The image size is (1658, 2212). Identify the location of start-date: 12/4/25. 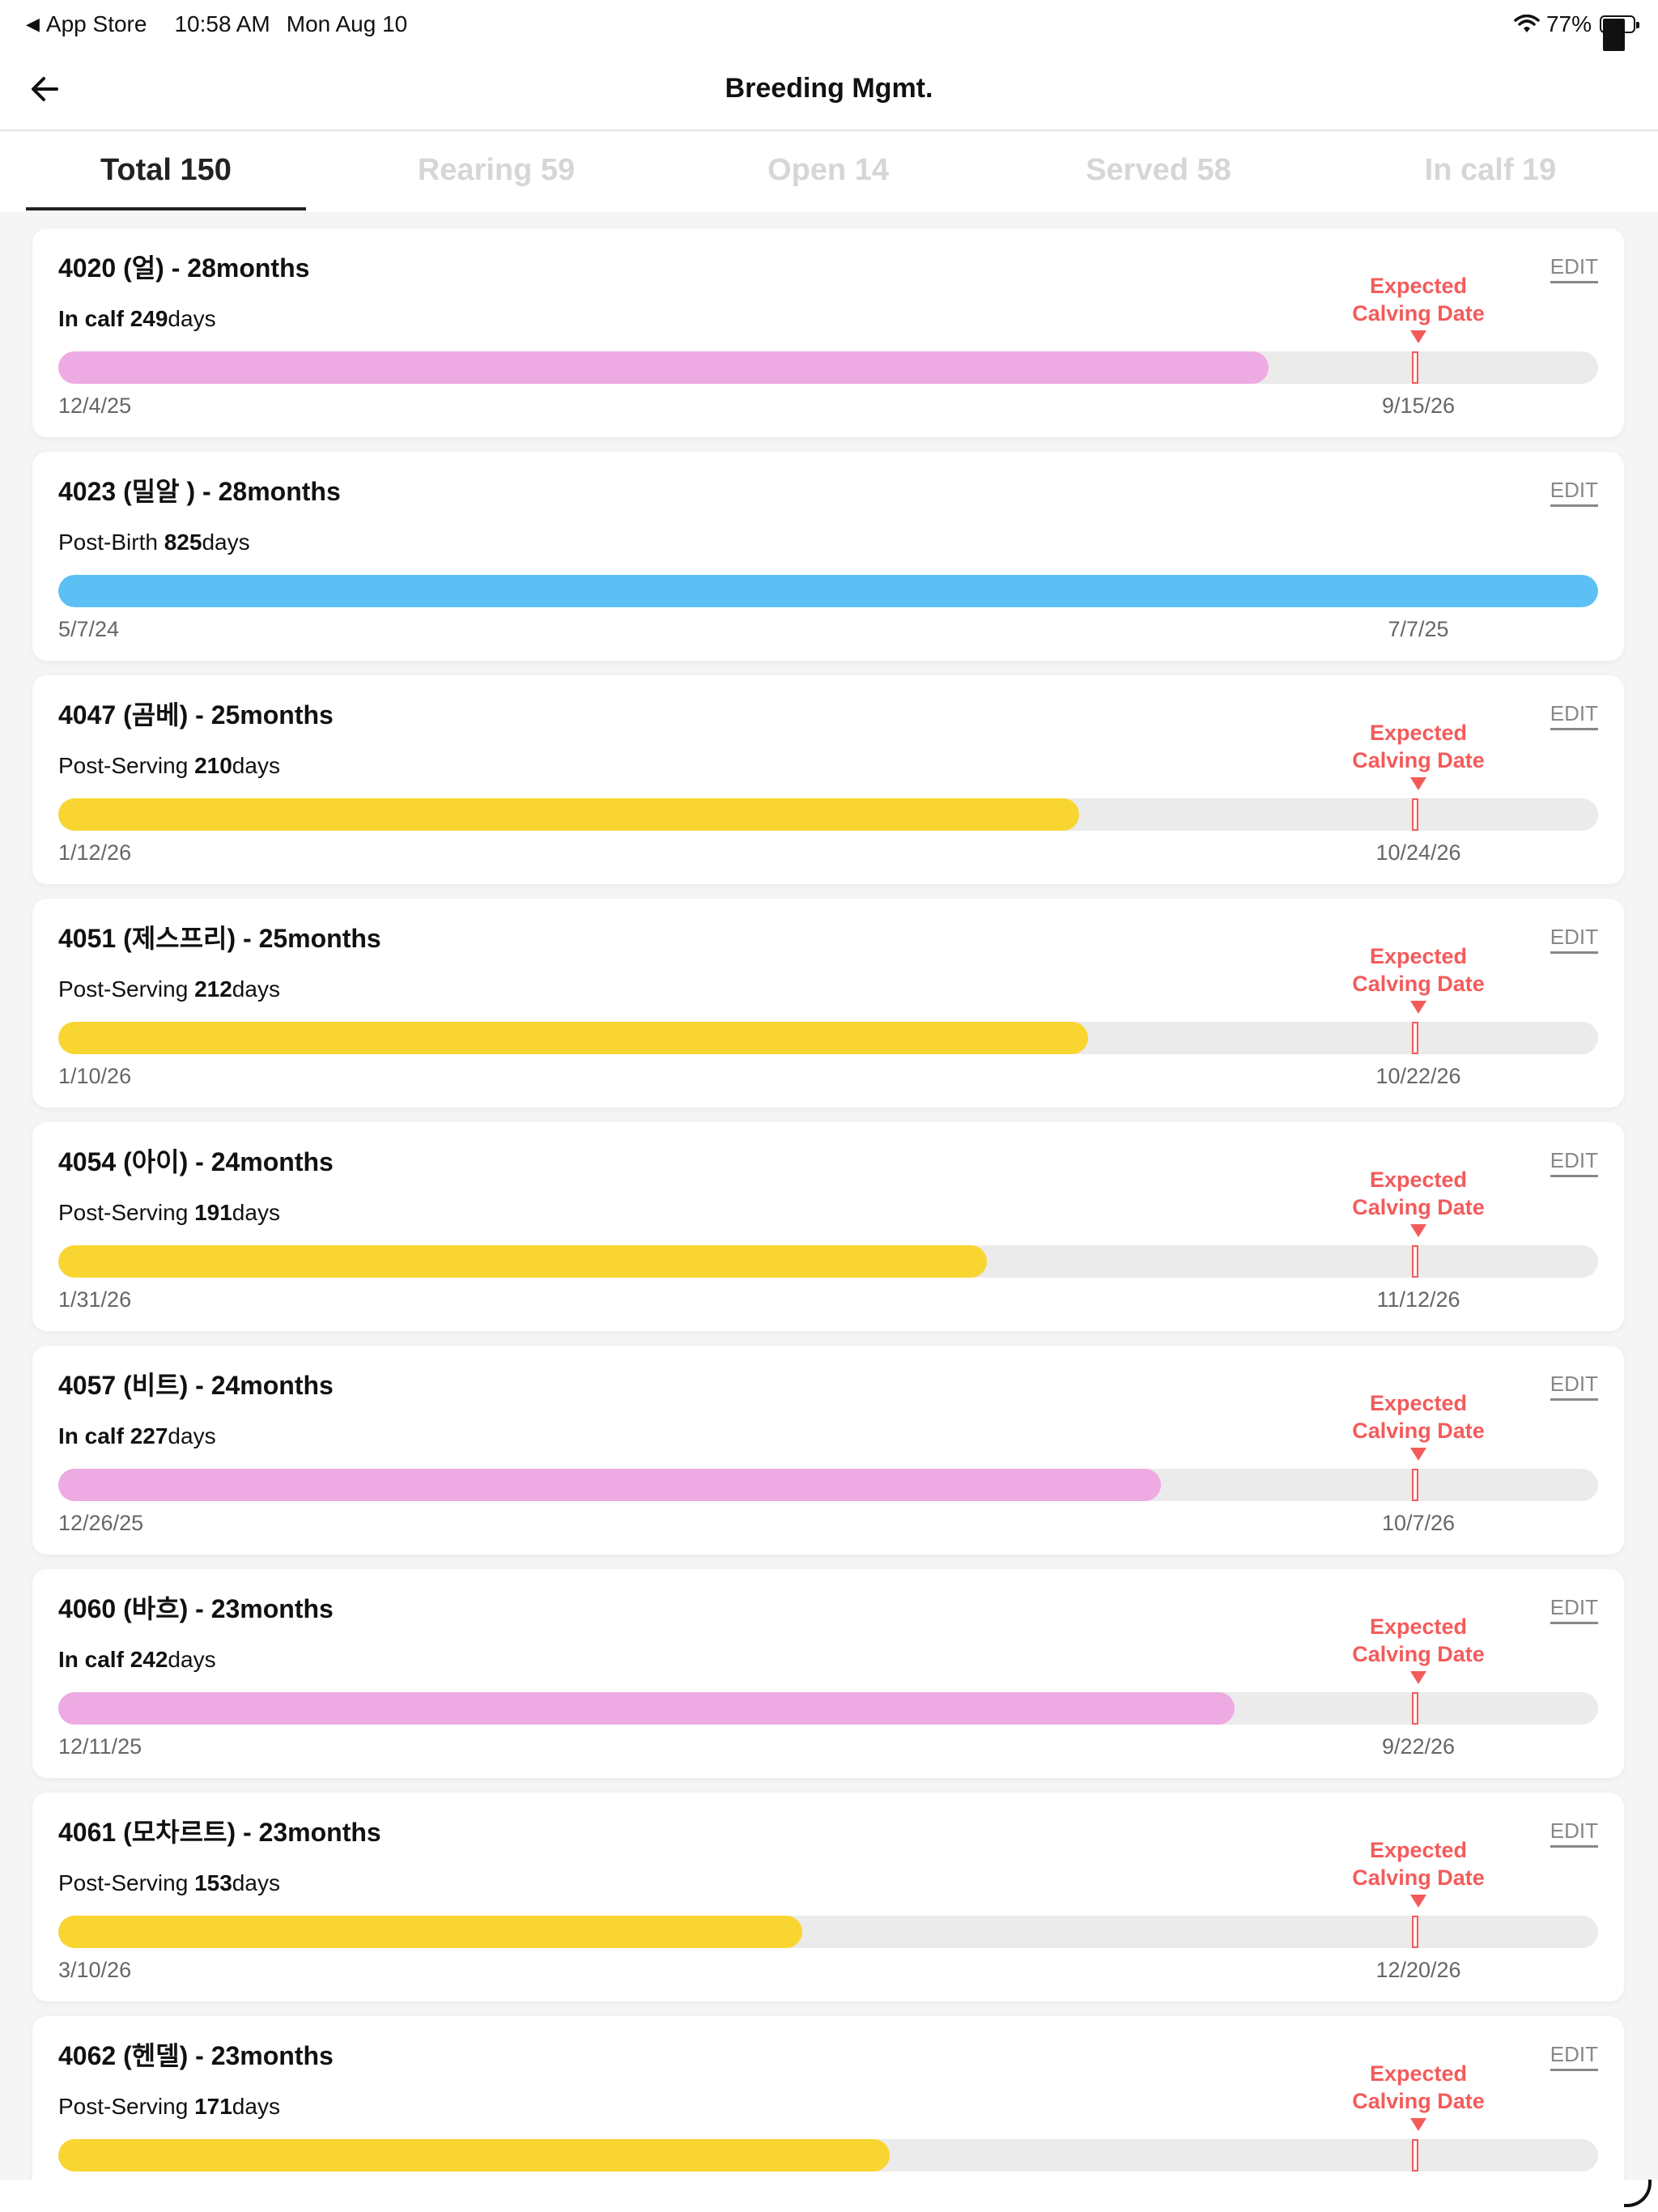
(95, 406).